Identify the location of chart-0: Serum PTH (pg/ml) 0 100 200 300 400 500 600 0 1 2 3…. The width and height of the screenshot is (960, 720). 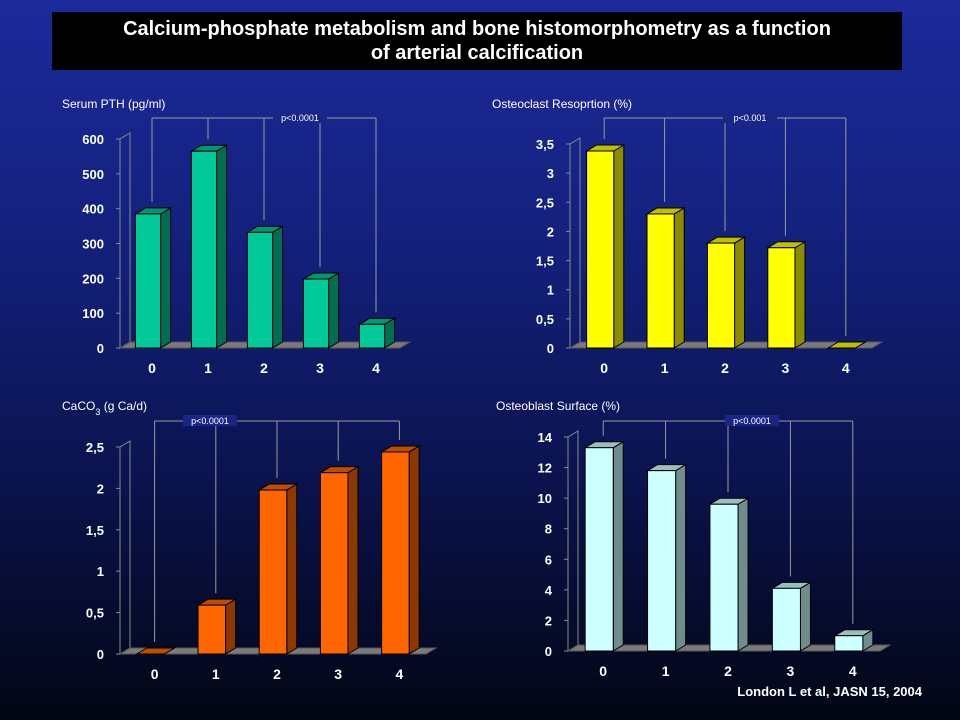
(237, 236).